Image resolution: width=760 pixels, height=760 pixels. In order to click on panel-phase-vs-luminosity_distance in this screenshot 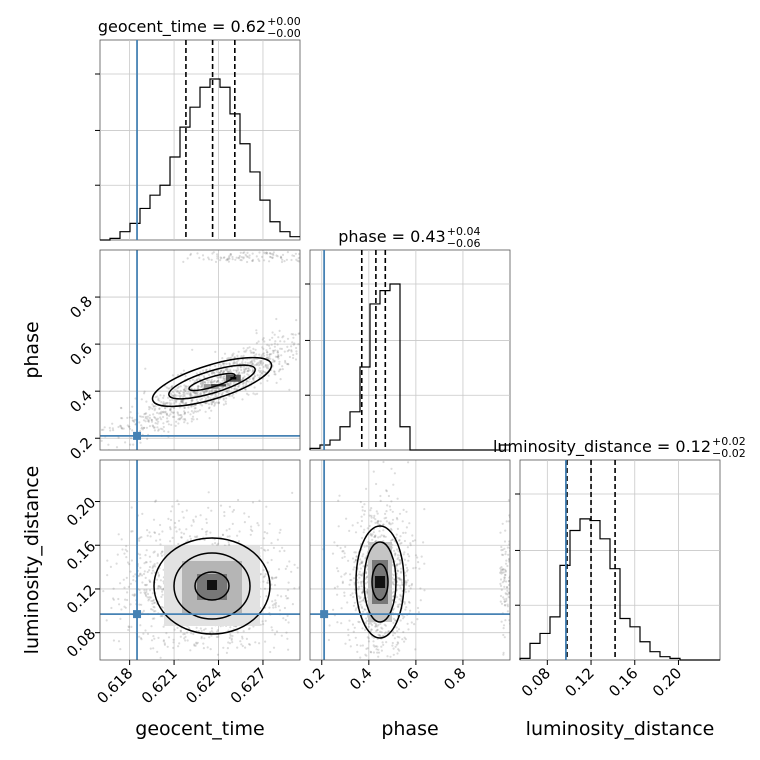, I will do `click(410, 573)`.